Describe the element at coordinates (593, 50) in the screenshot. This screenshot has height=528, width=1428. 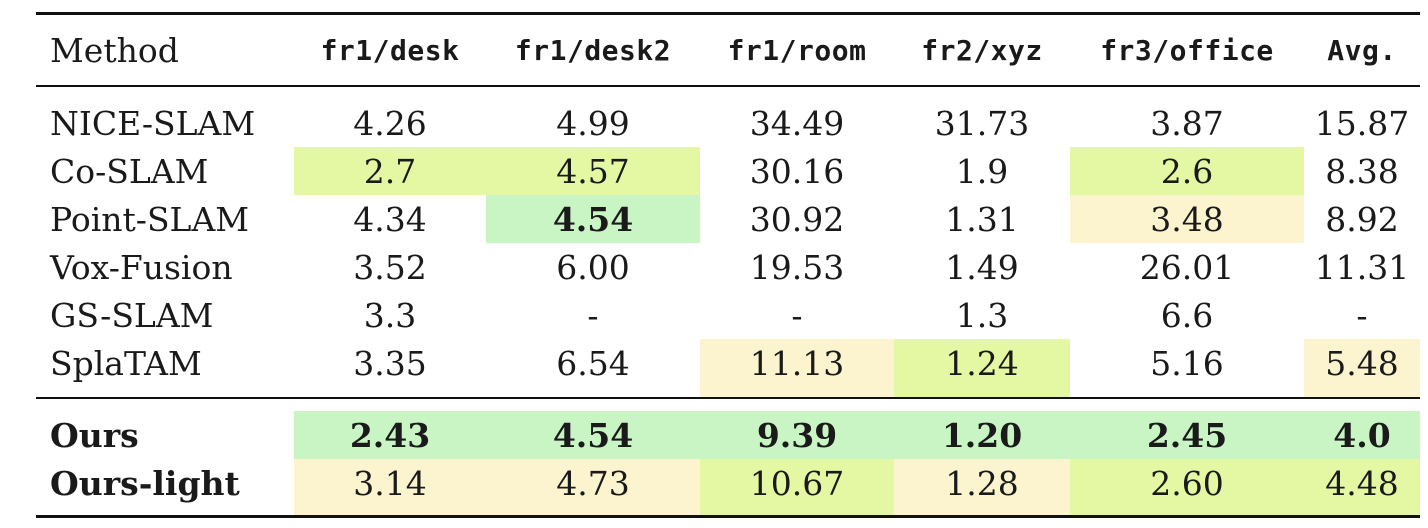
I see `header-fr1-desk2: fr1/desk2` at that location.